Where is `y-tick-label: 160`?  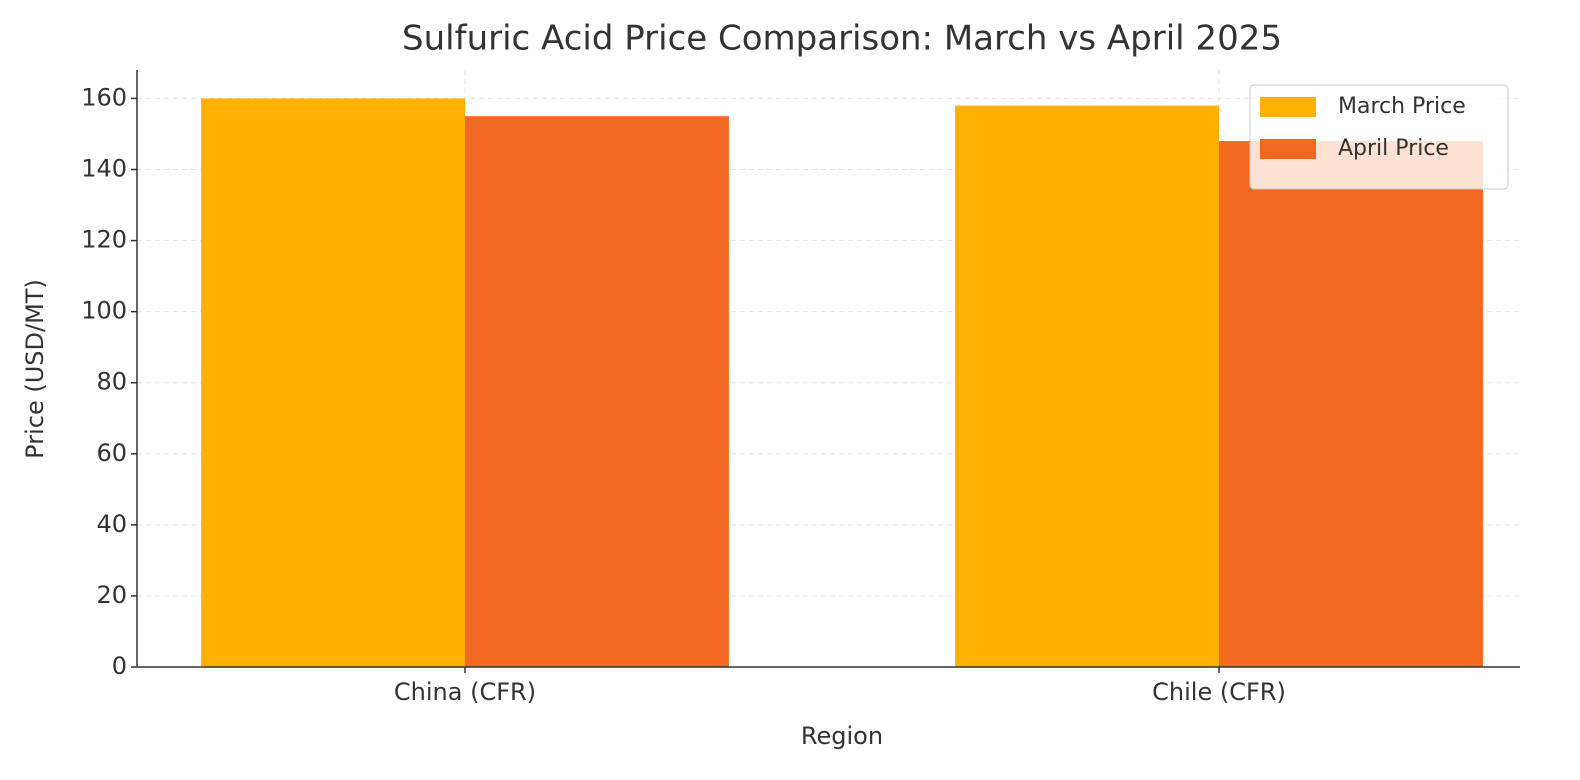 y-tick-label: 160 is located at coordinates (104, 97).